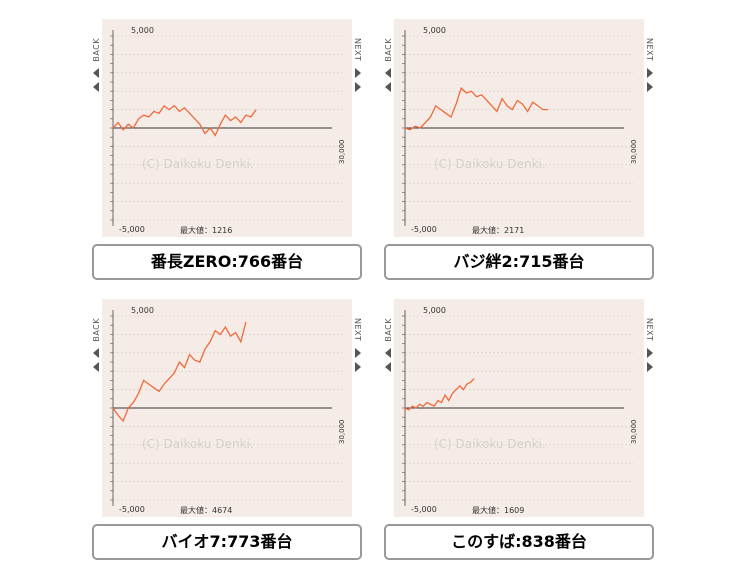  I want to click on machine-caption: バジ絆2:715番台, so click(519, 262).